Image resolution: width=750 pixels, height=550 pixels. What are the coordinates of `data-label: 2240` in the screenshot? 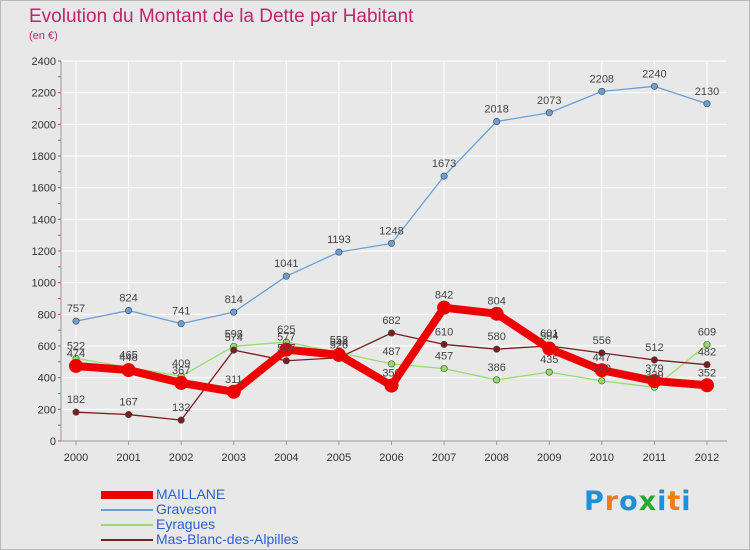 It's located at (654, 74).